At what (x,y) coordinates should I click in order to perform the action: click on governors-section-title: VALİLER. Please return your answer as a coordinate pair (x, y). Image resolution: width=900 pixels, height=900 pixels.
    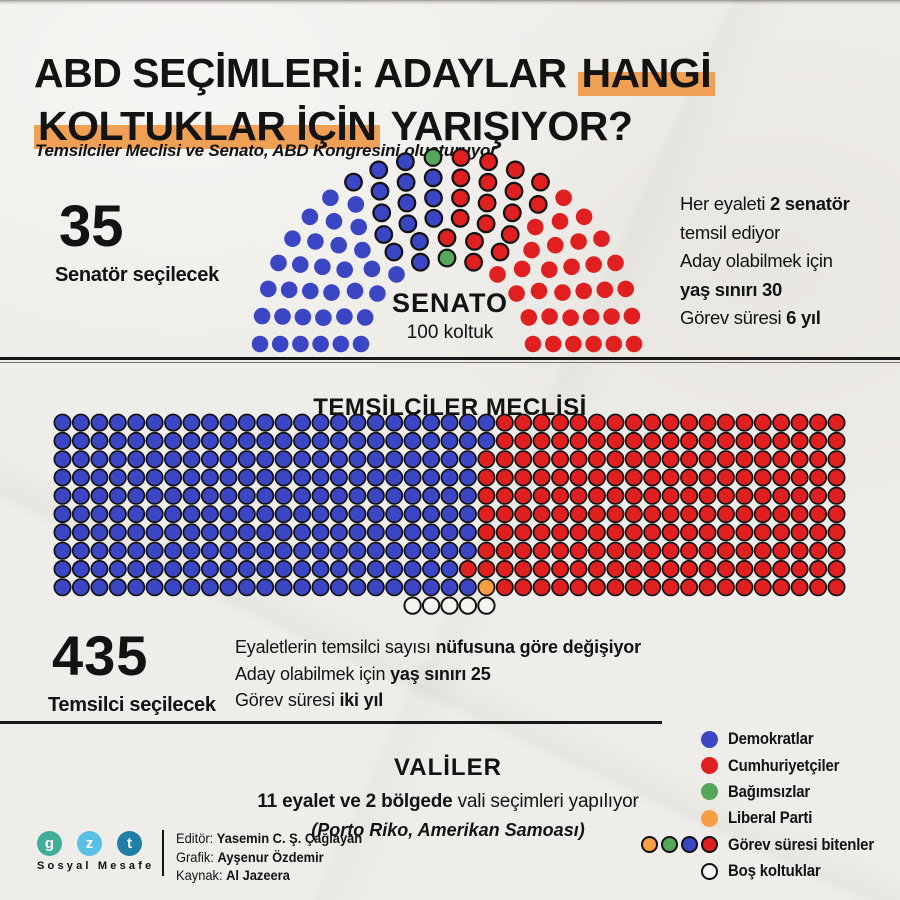
    Looking at the image, I should click on (448, 767).